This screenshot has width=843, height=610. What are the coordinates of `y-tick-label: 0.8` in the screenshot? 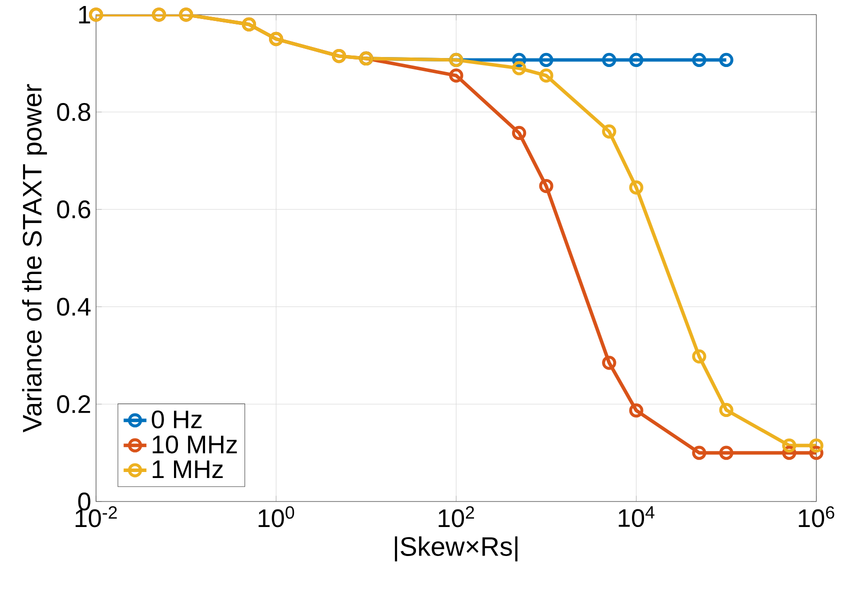 It's located at (73, 112).